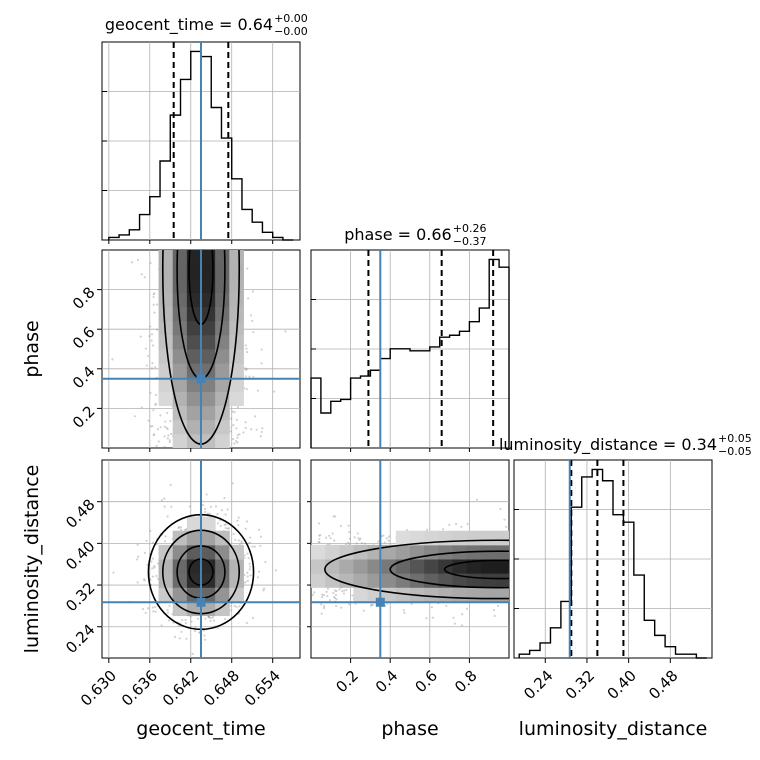  What do you see at coordinates (735, 438) in the screenshot?
I see `title-upper-error: +0.05` at bounding box center [735, 438].